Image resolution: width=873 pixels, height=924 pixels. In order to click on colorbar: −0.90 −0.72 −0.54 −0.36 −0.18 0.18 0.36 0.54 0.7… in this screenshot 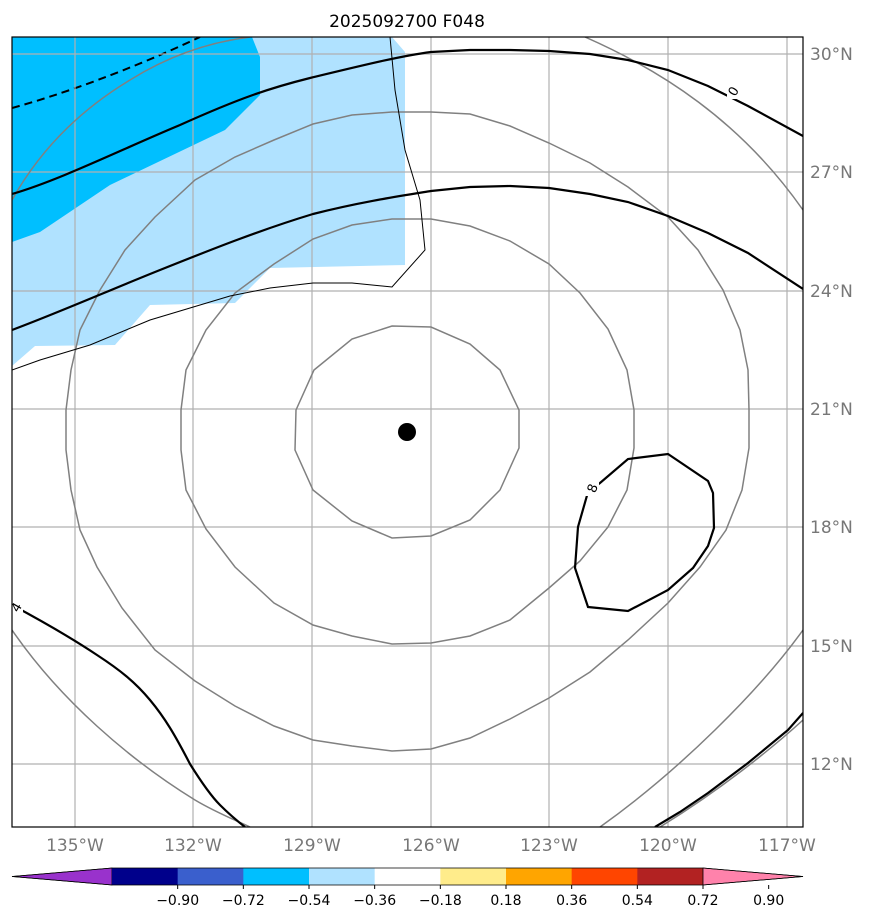, I will do `click(407, 888)`.